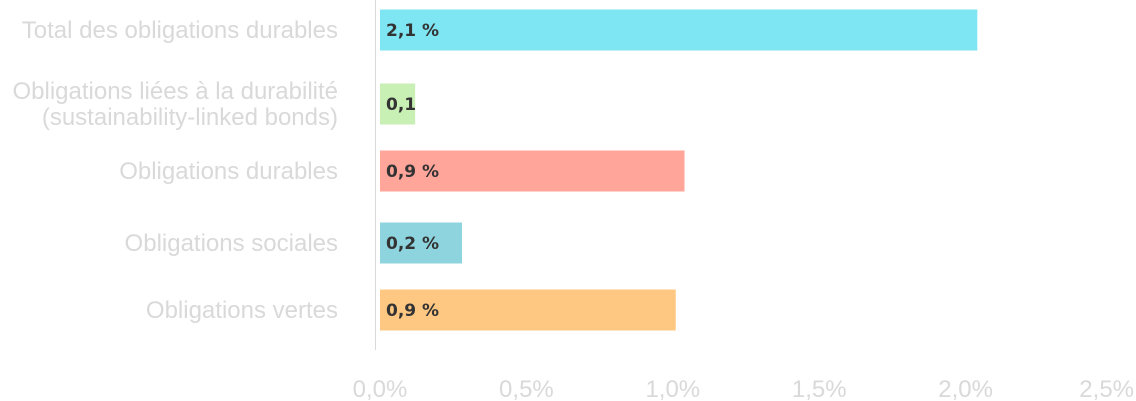 This screenshot has width=1136, height=401. I want to click on category-label: (sustainability-linked bonds), so click(190, 117).